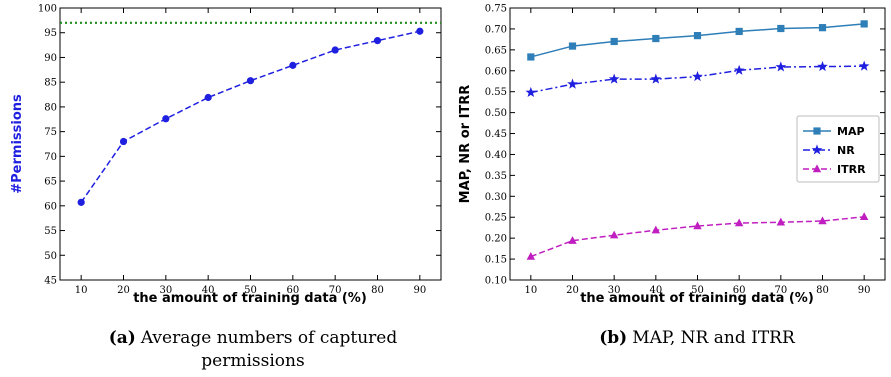 This screenshot has width=891, height=377. What do you see at coordinates (817, 131) in the screenshot?
I see `legend-marker-map` at bounding box center [817, 131].